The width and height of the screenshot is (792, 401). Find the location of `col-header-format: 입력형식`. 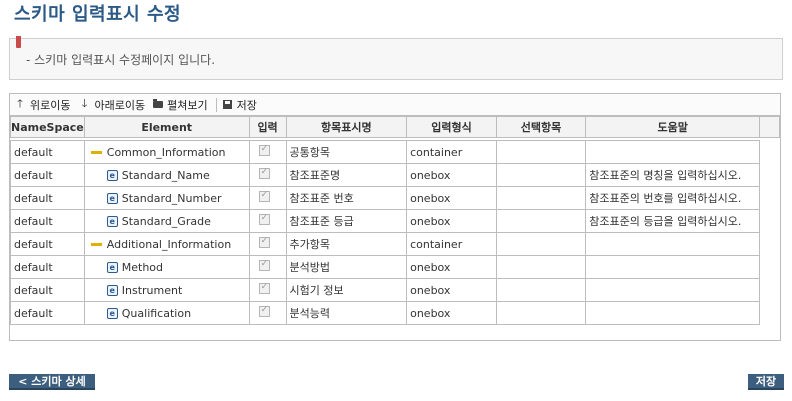

col-header-format: 입력형식 is located at coordinates (451, 127).